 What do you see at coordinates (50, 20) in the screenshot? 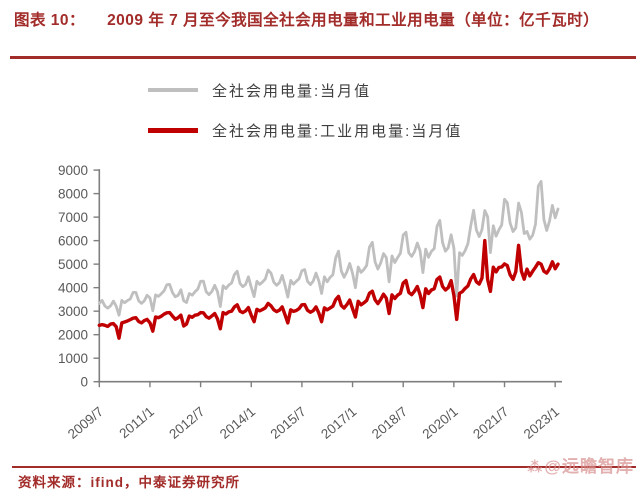
I see `figure-label: 图表 10：` at bounding box center [50, 20].